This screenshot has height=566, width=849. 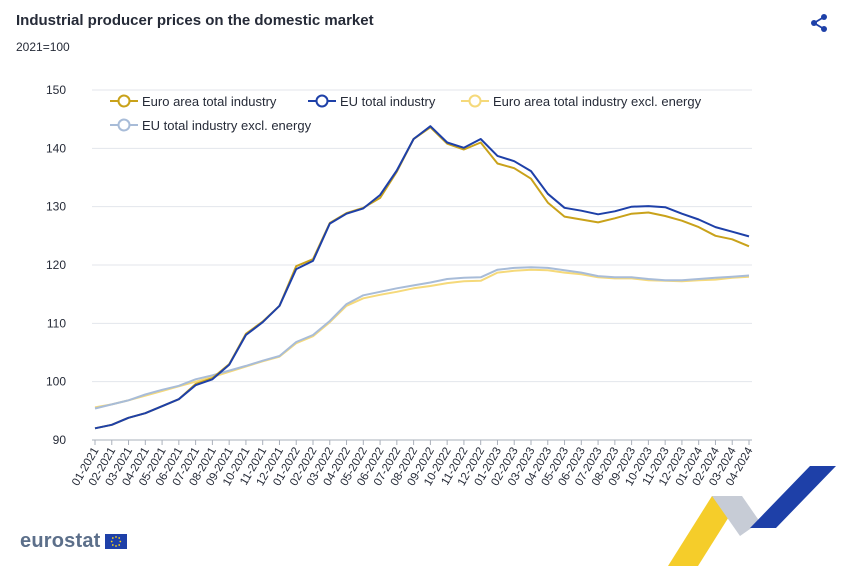 I want to click on eurostat-logo: eurostat, so click(x=73, y=541).